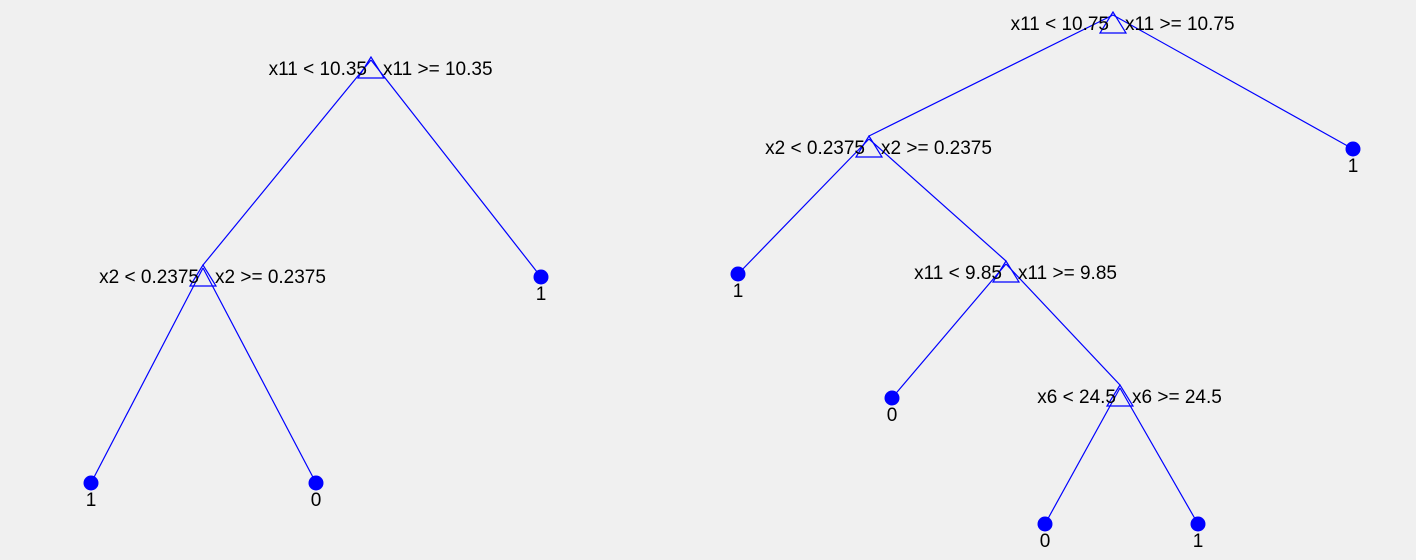 Image resolution: width=1416 pixels, height=560 pixels. I want to click on split-left-condition: x11 < 10.35, so click(318, 69).